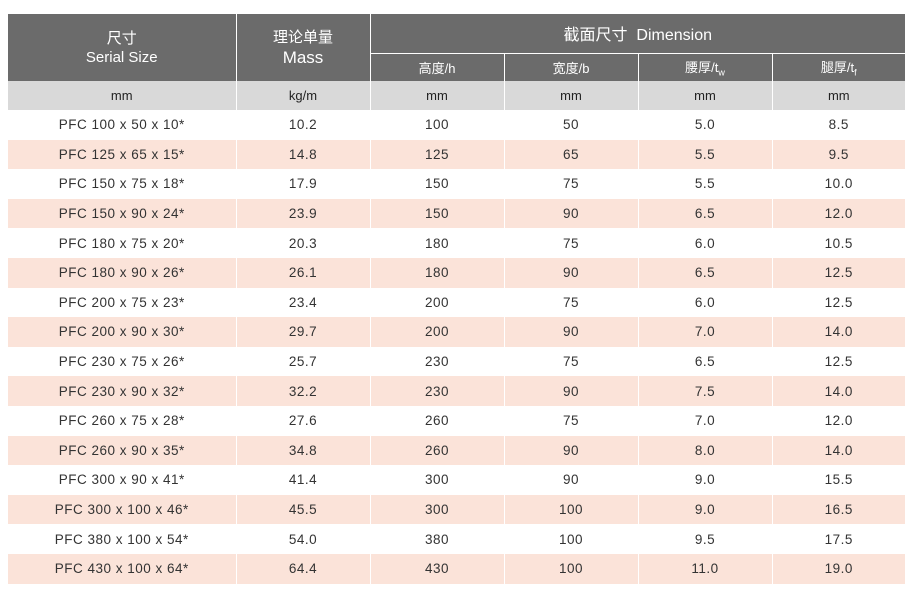  I want to click on table-row: PFC 430 x 100 x 64* 64.4 430 100 11.0 19.0, so click(457, 568).